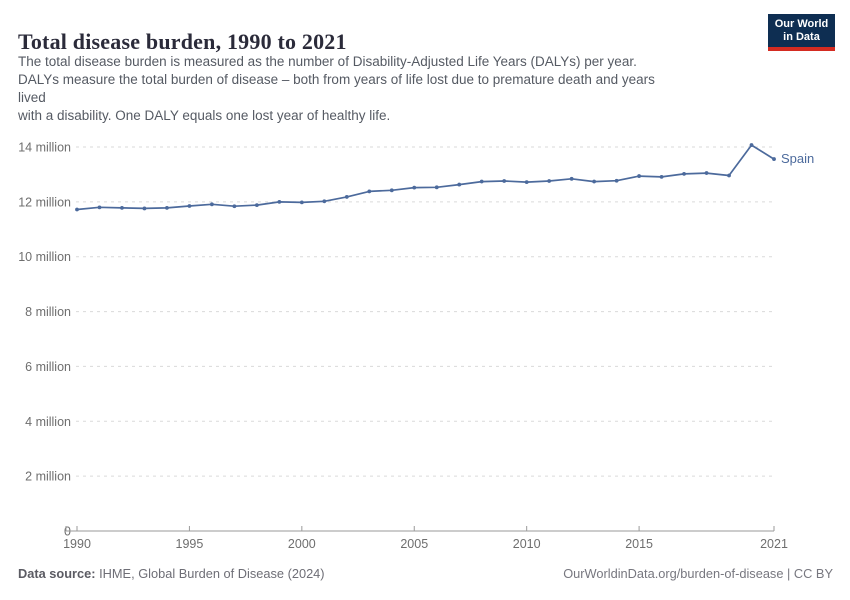  I want to click on y-axis-tick-label: 6 million, so click(48, 367).